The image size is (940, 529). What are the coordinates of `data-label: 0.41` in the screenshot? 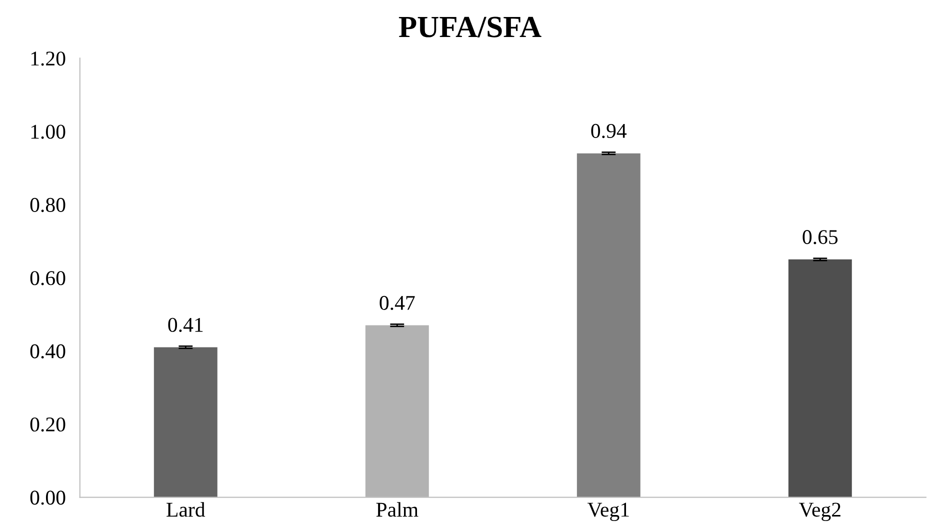 It's located at (185, 325).